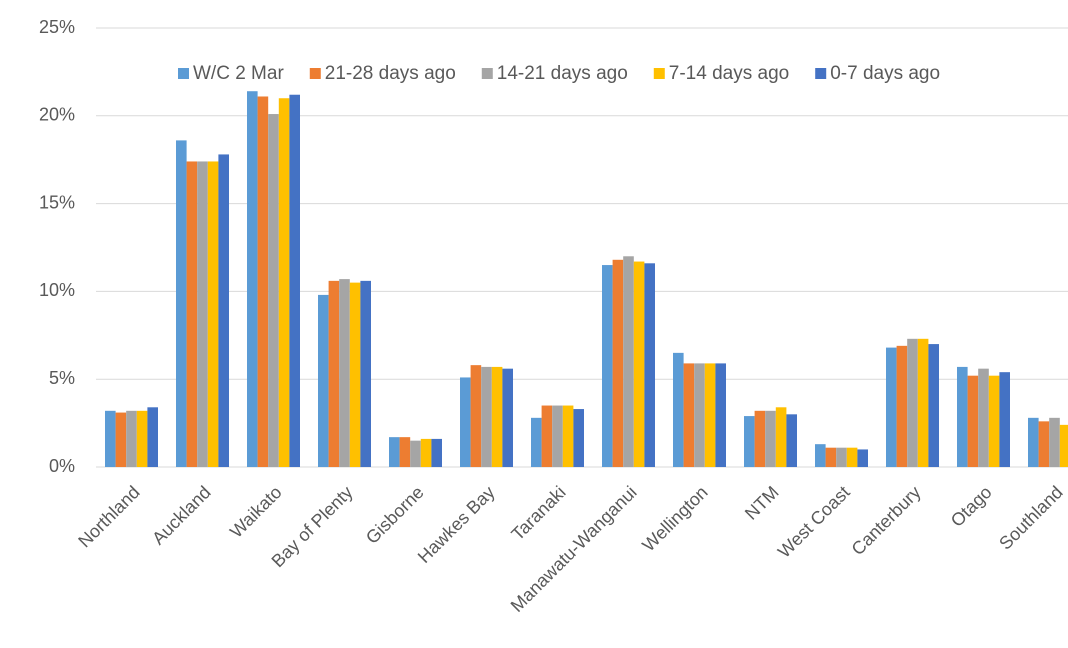 The width and height of the screenshot is (1068, 648). What do you see at coordinates (57, 27) in the screenshot?
I see `y-tick-label: 25%` at bounding box center [57, 27].